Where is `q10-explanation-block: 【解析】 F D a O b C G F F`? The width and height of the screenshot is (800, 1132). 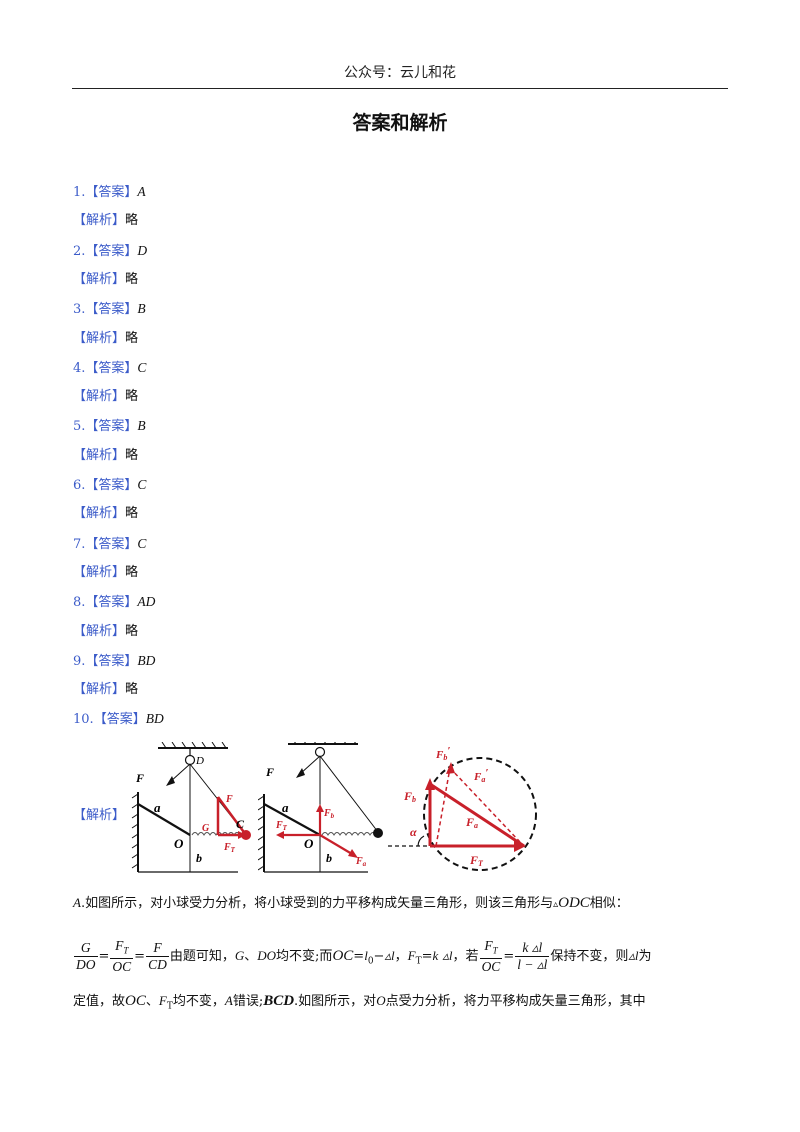 q10-explanation-block: 【解析】 F D a O b C G F F is located at coordinates (313, 812).